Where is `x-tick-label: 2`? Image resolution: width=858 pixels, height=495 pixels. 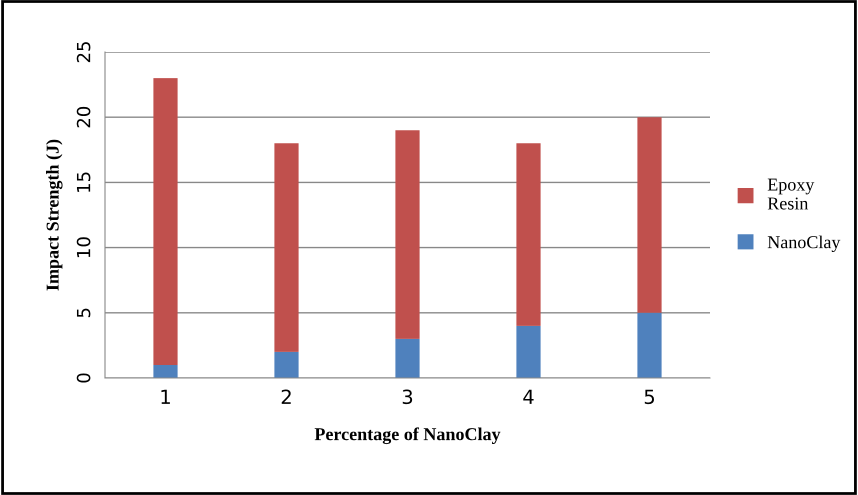 x-tick-label: 2 is located at coordinates (286, 396).